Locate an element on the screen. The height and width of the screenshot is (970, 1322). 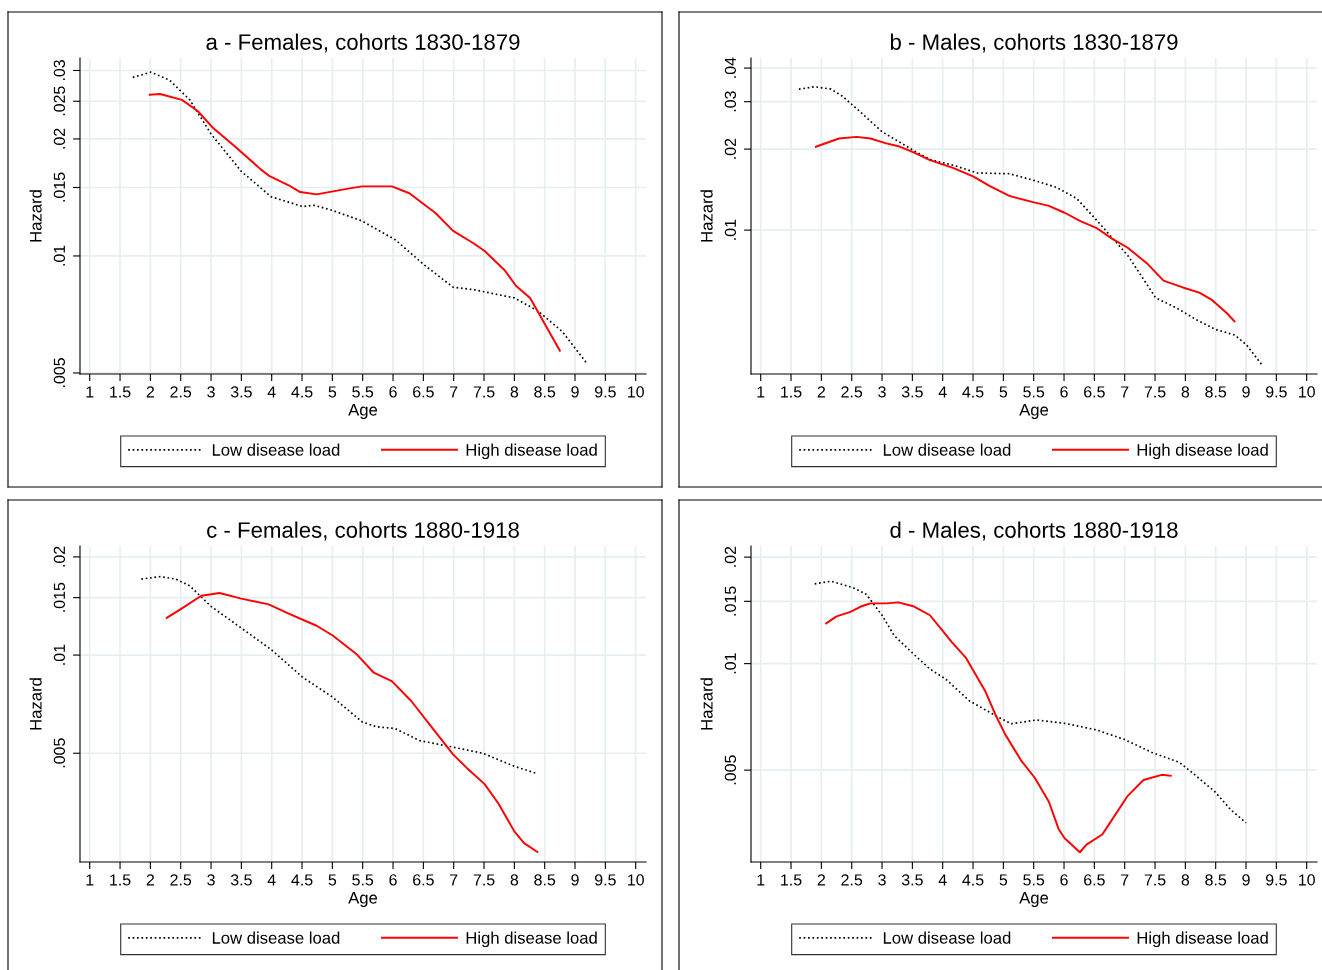
y-tick-label: .03 is located at coordinates (59, 70).